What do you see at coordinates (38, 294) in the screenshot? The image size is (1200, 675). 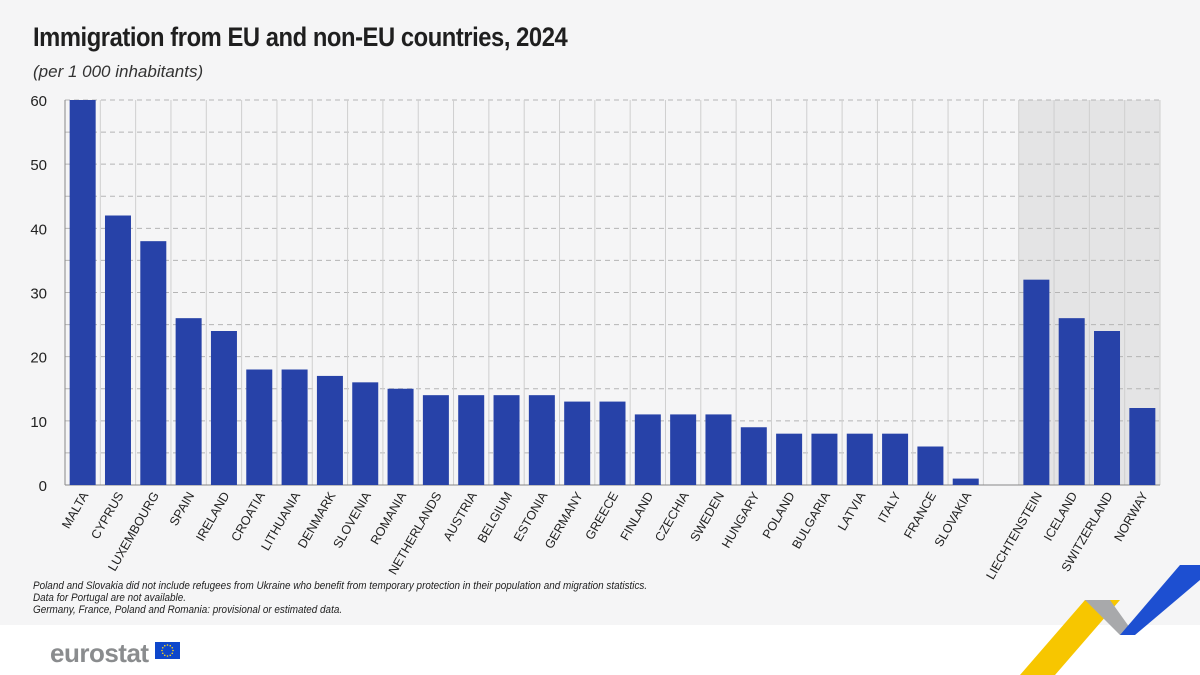 I see `y-tick-label: 30` at bounding box center [38, 294].